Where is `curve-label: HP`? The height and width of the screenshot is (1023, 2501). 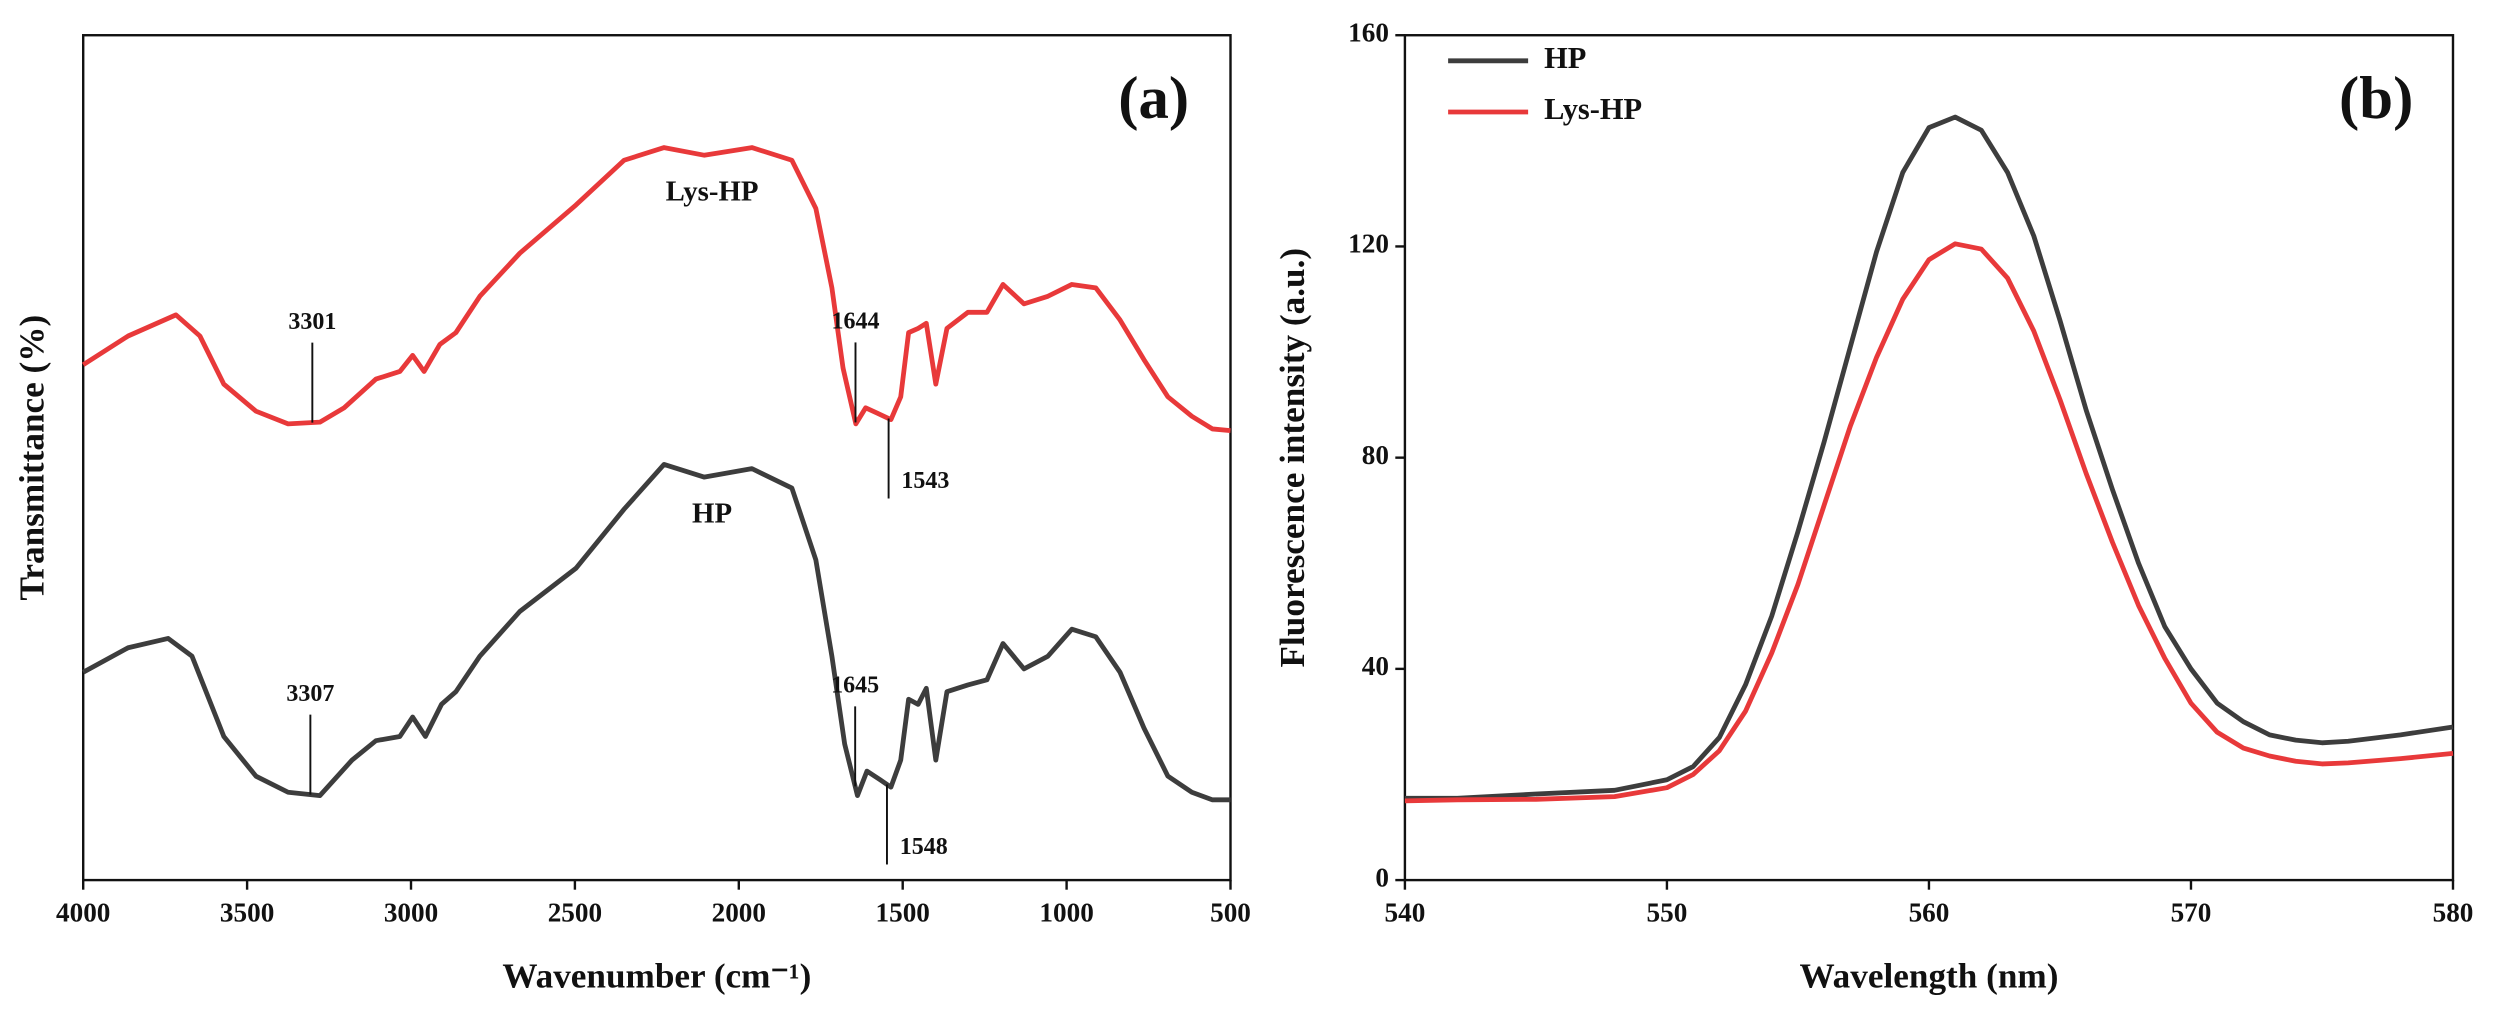 curve-label: HP is located at coordinates (712, 513).